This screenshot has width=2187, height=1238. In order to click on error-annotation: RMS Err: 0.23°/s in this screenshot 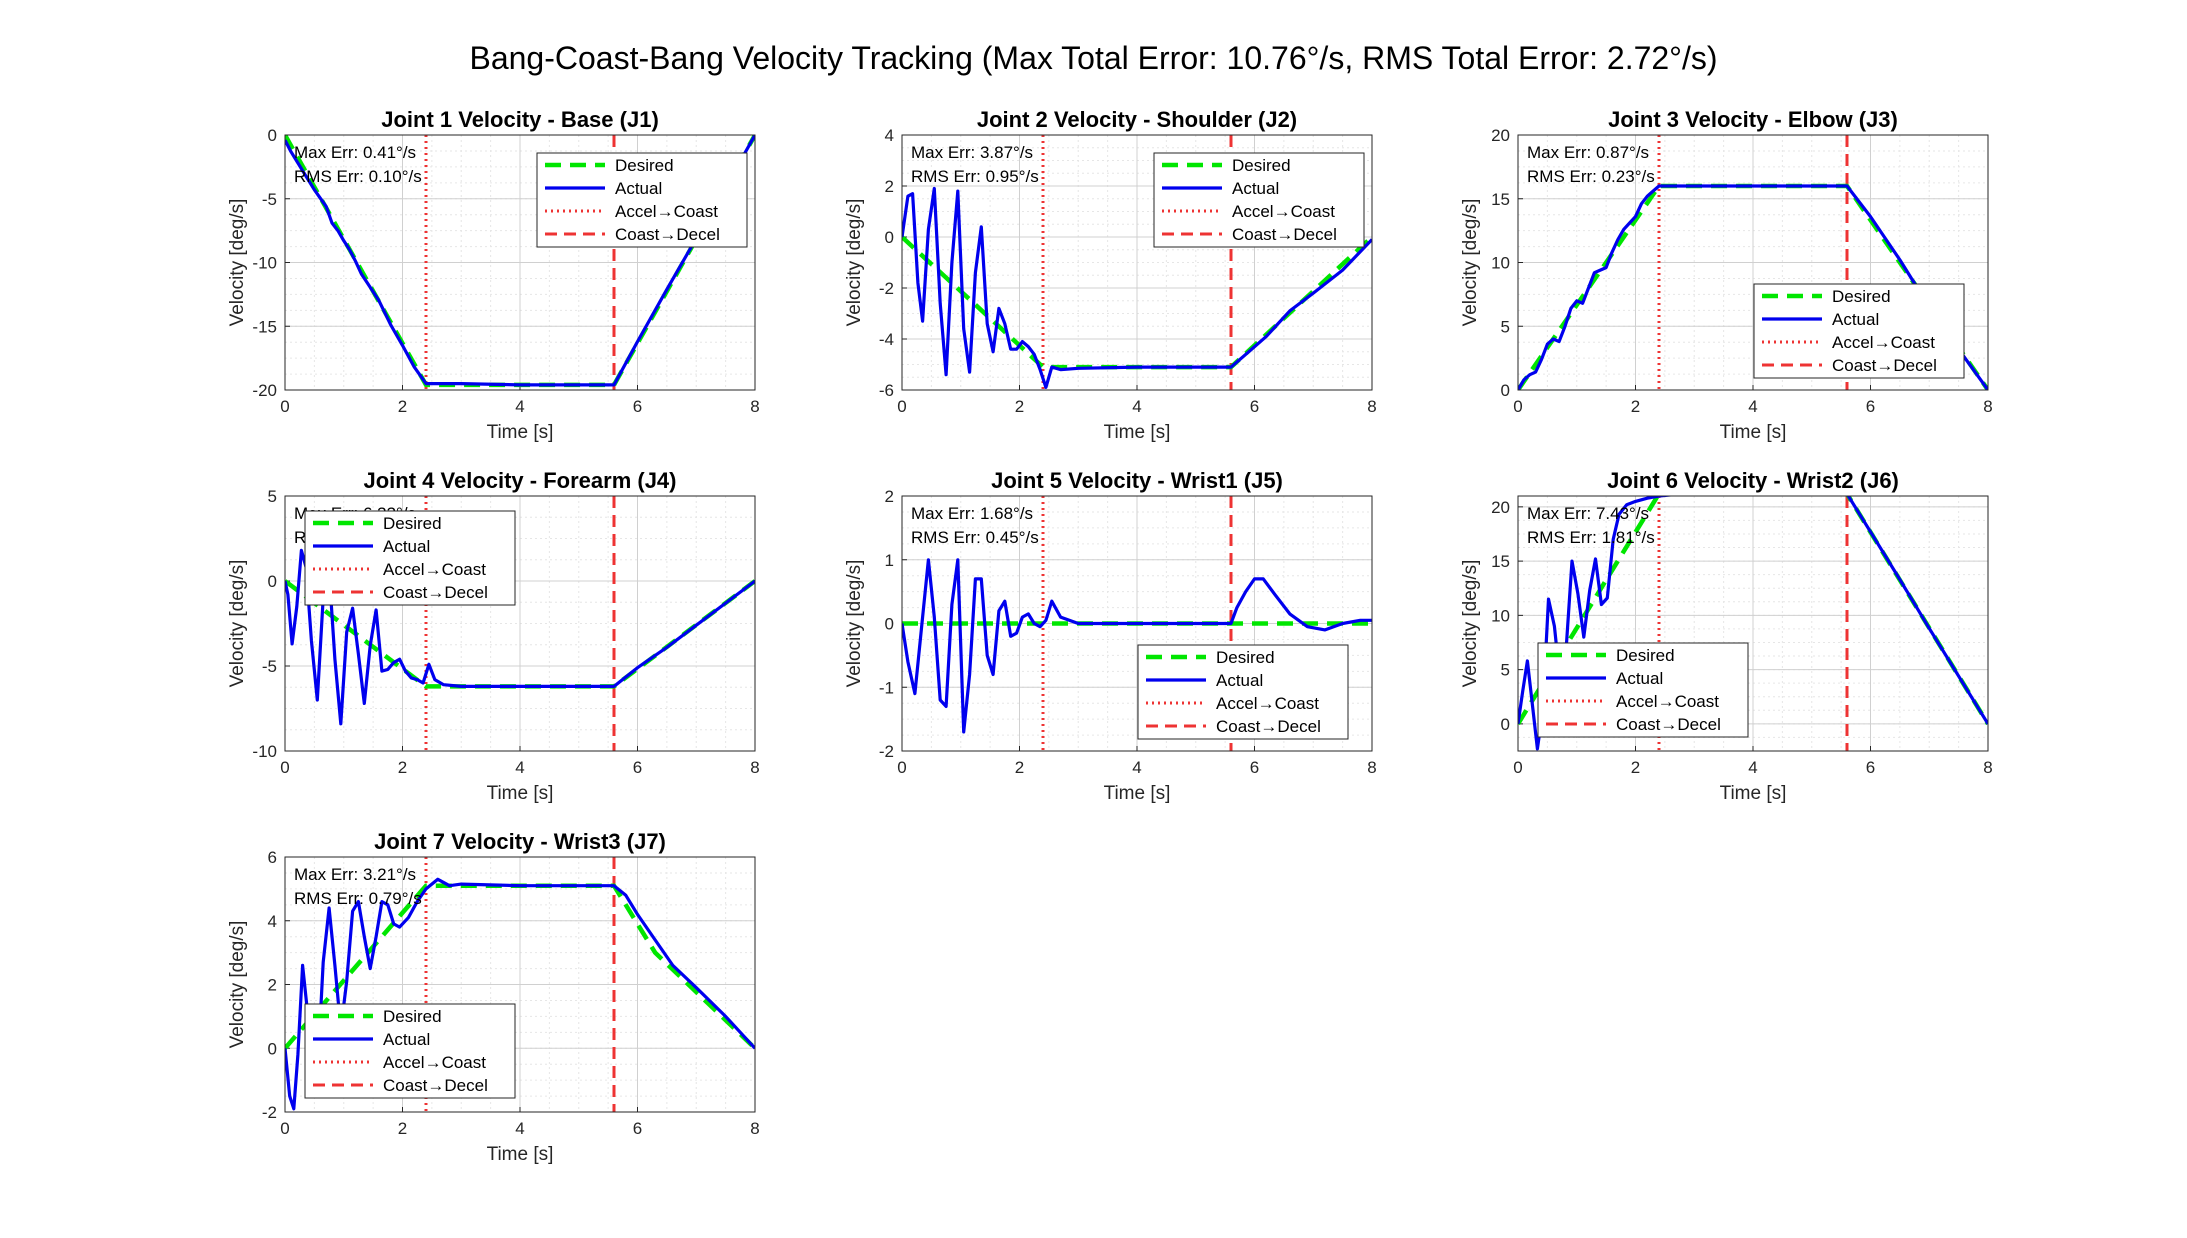, I will do `click(1591, 176)`.